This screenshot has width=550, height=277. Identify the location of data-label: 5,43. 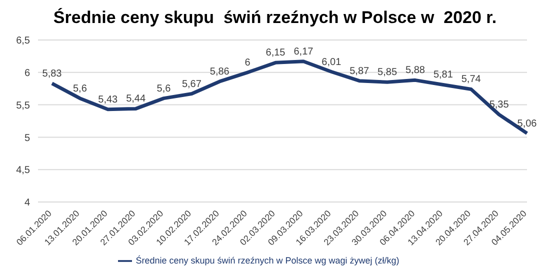
(108, 100).